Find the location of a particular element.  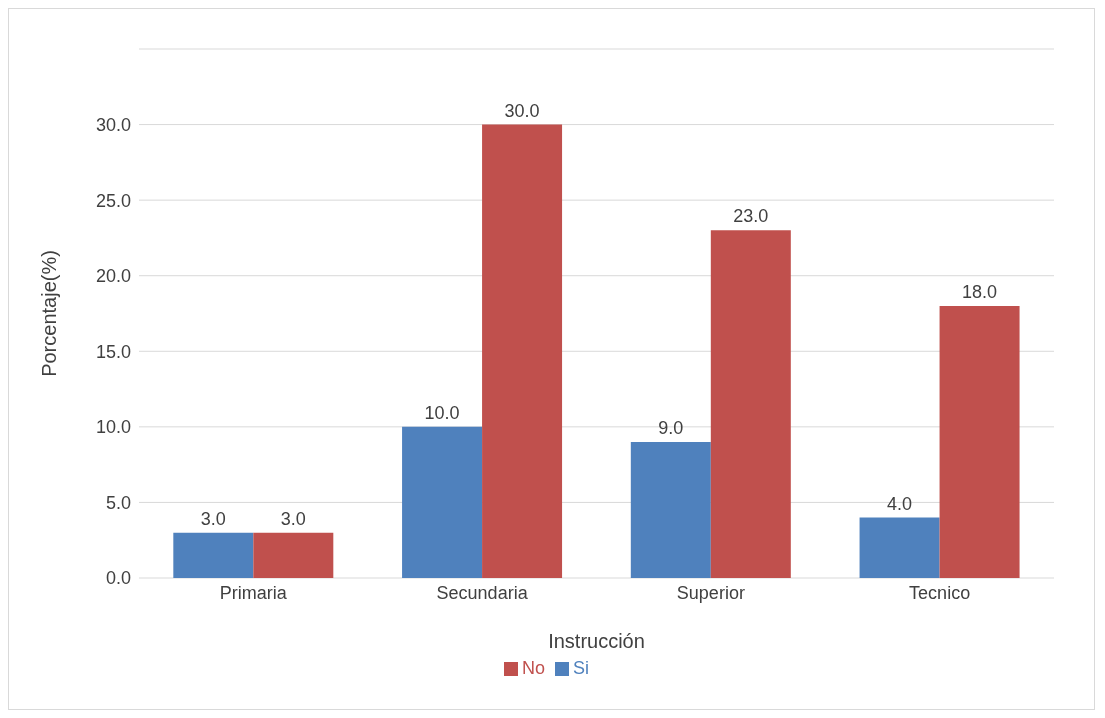

y-tick-label: 0.0 is located at coordinates (118, 578).